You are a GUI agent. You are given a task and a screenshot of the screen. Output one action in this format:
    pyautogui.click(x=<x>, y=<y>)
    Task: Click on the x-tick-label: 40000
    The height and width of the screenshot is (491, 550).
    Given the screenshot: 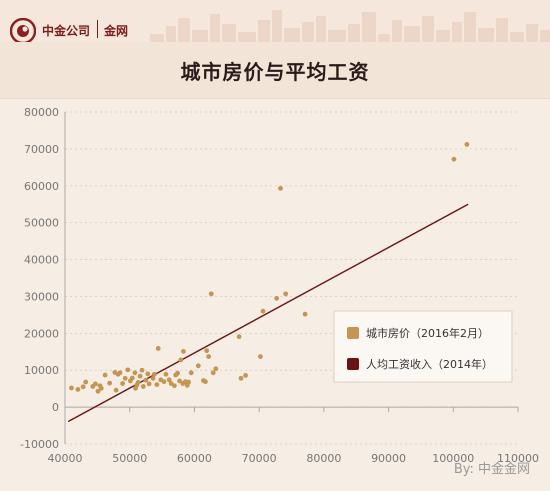 What is the action you would take?
    pyautogui.click(x=65, y=458)
    